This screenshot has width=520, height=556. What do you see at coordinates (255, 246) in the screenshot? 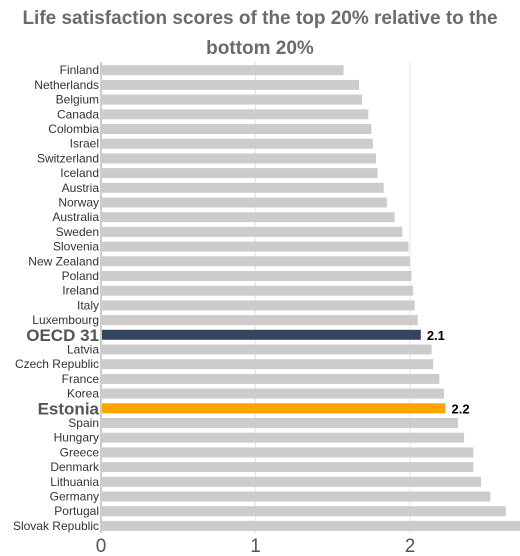
I see `bar-slovenia` at bounding box center [255, 246].